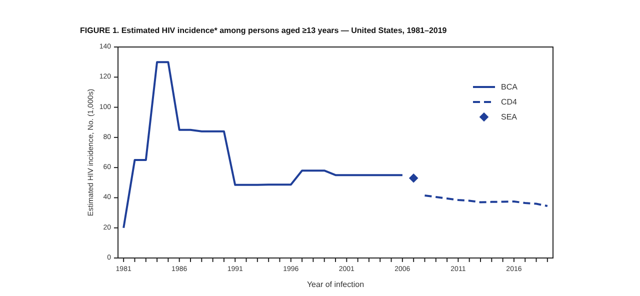 This screenshot has height=296, width=640. What do you see at coordinates (509, 87) in the screenshot?
I see `legend-label: BCA` at bounding box center [509, 87].